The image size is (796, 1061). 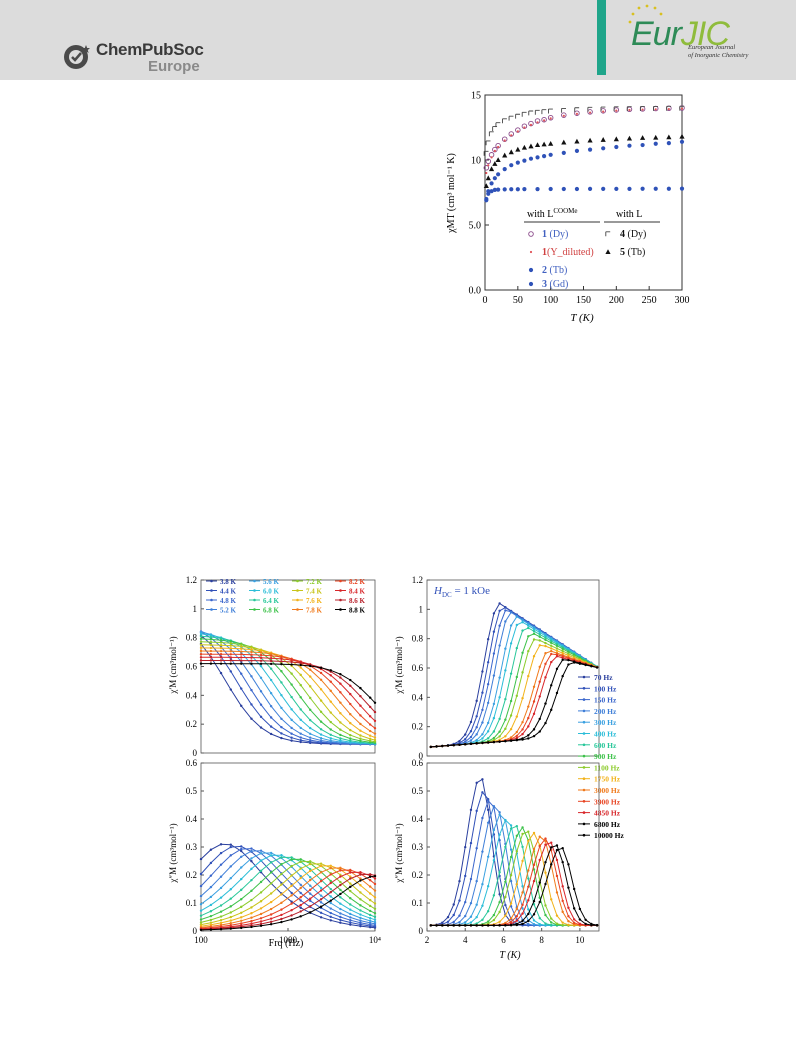 I want to click on chit-ticks: 0 50 100 150 200 250 300 0.0 5.0 10 15, so click(x=579, y=199).